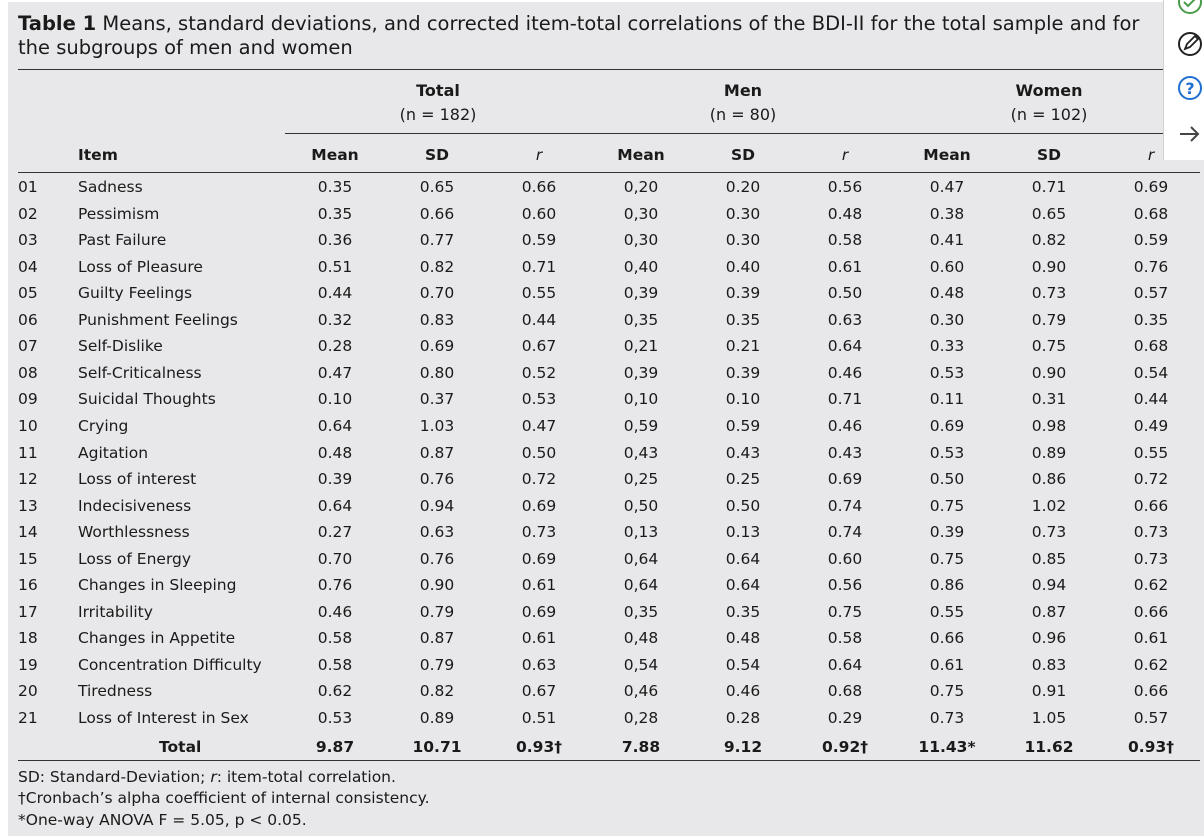 The width and height of the screenshot is (1204, 838). What do you see at coordinates (539, 452) in the screenshot?
I see `cell-t-r: 0.50` at bounding box center [539, 452].